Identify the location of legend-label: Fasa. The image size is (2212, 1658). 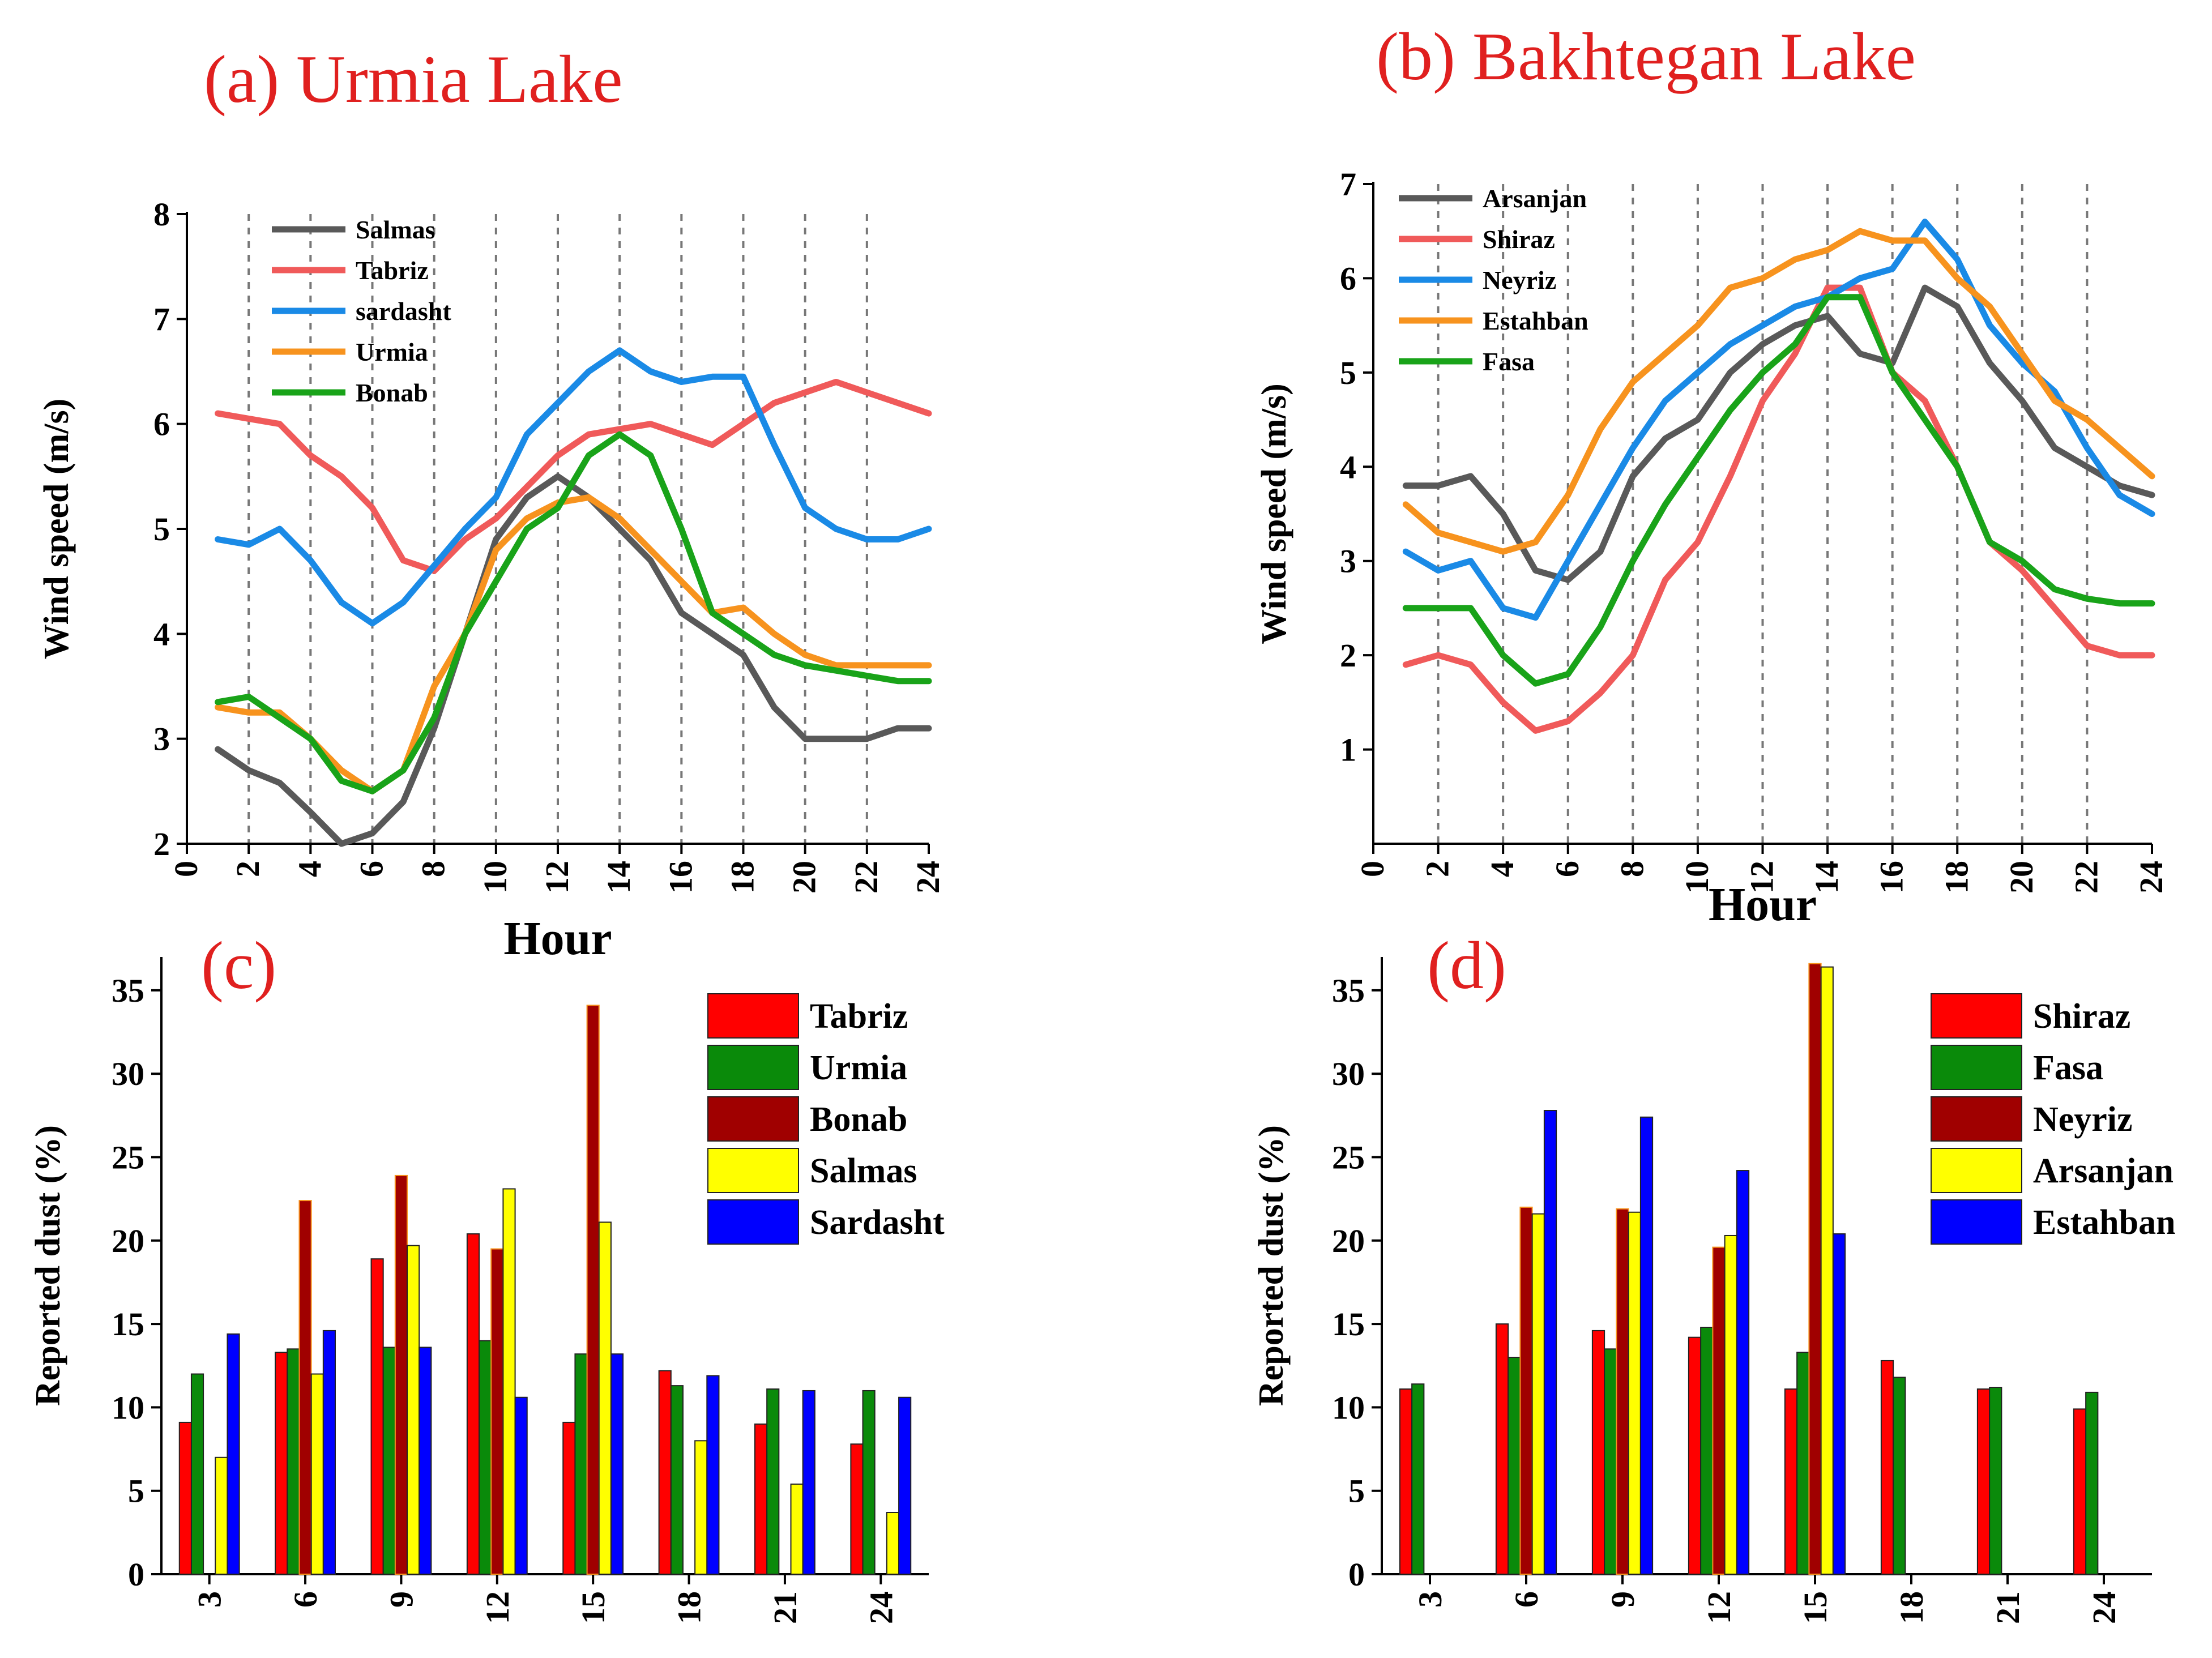
(2068, 1068).